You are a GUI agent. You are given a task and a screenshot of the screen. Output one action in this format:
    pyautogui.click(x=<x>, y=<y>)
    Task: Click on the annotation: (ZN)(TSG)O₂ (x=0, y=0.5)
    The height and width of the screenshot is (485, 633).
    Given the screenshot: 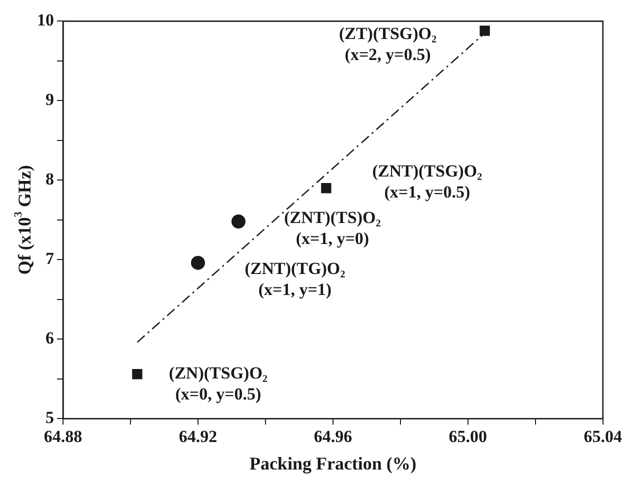 What is the action you would take?
    pyautogui.click(x=218, y=383)
    